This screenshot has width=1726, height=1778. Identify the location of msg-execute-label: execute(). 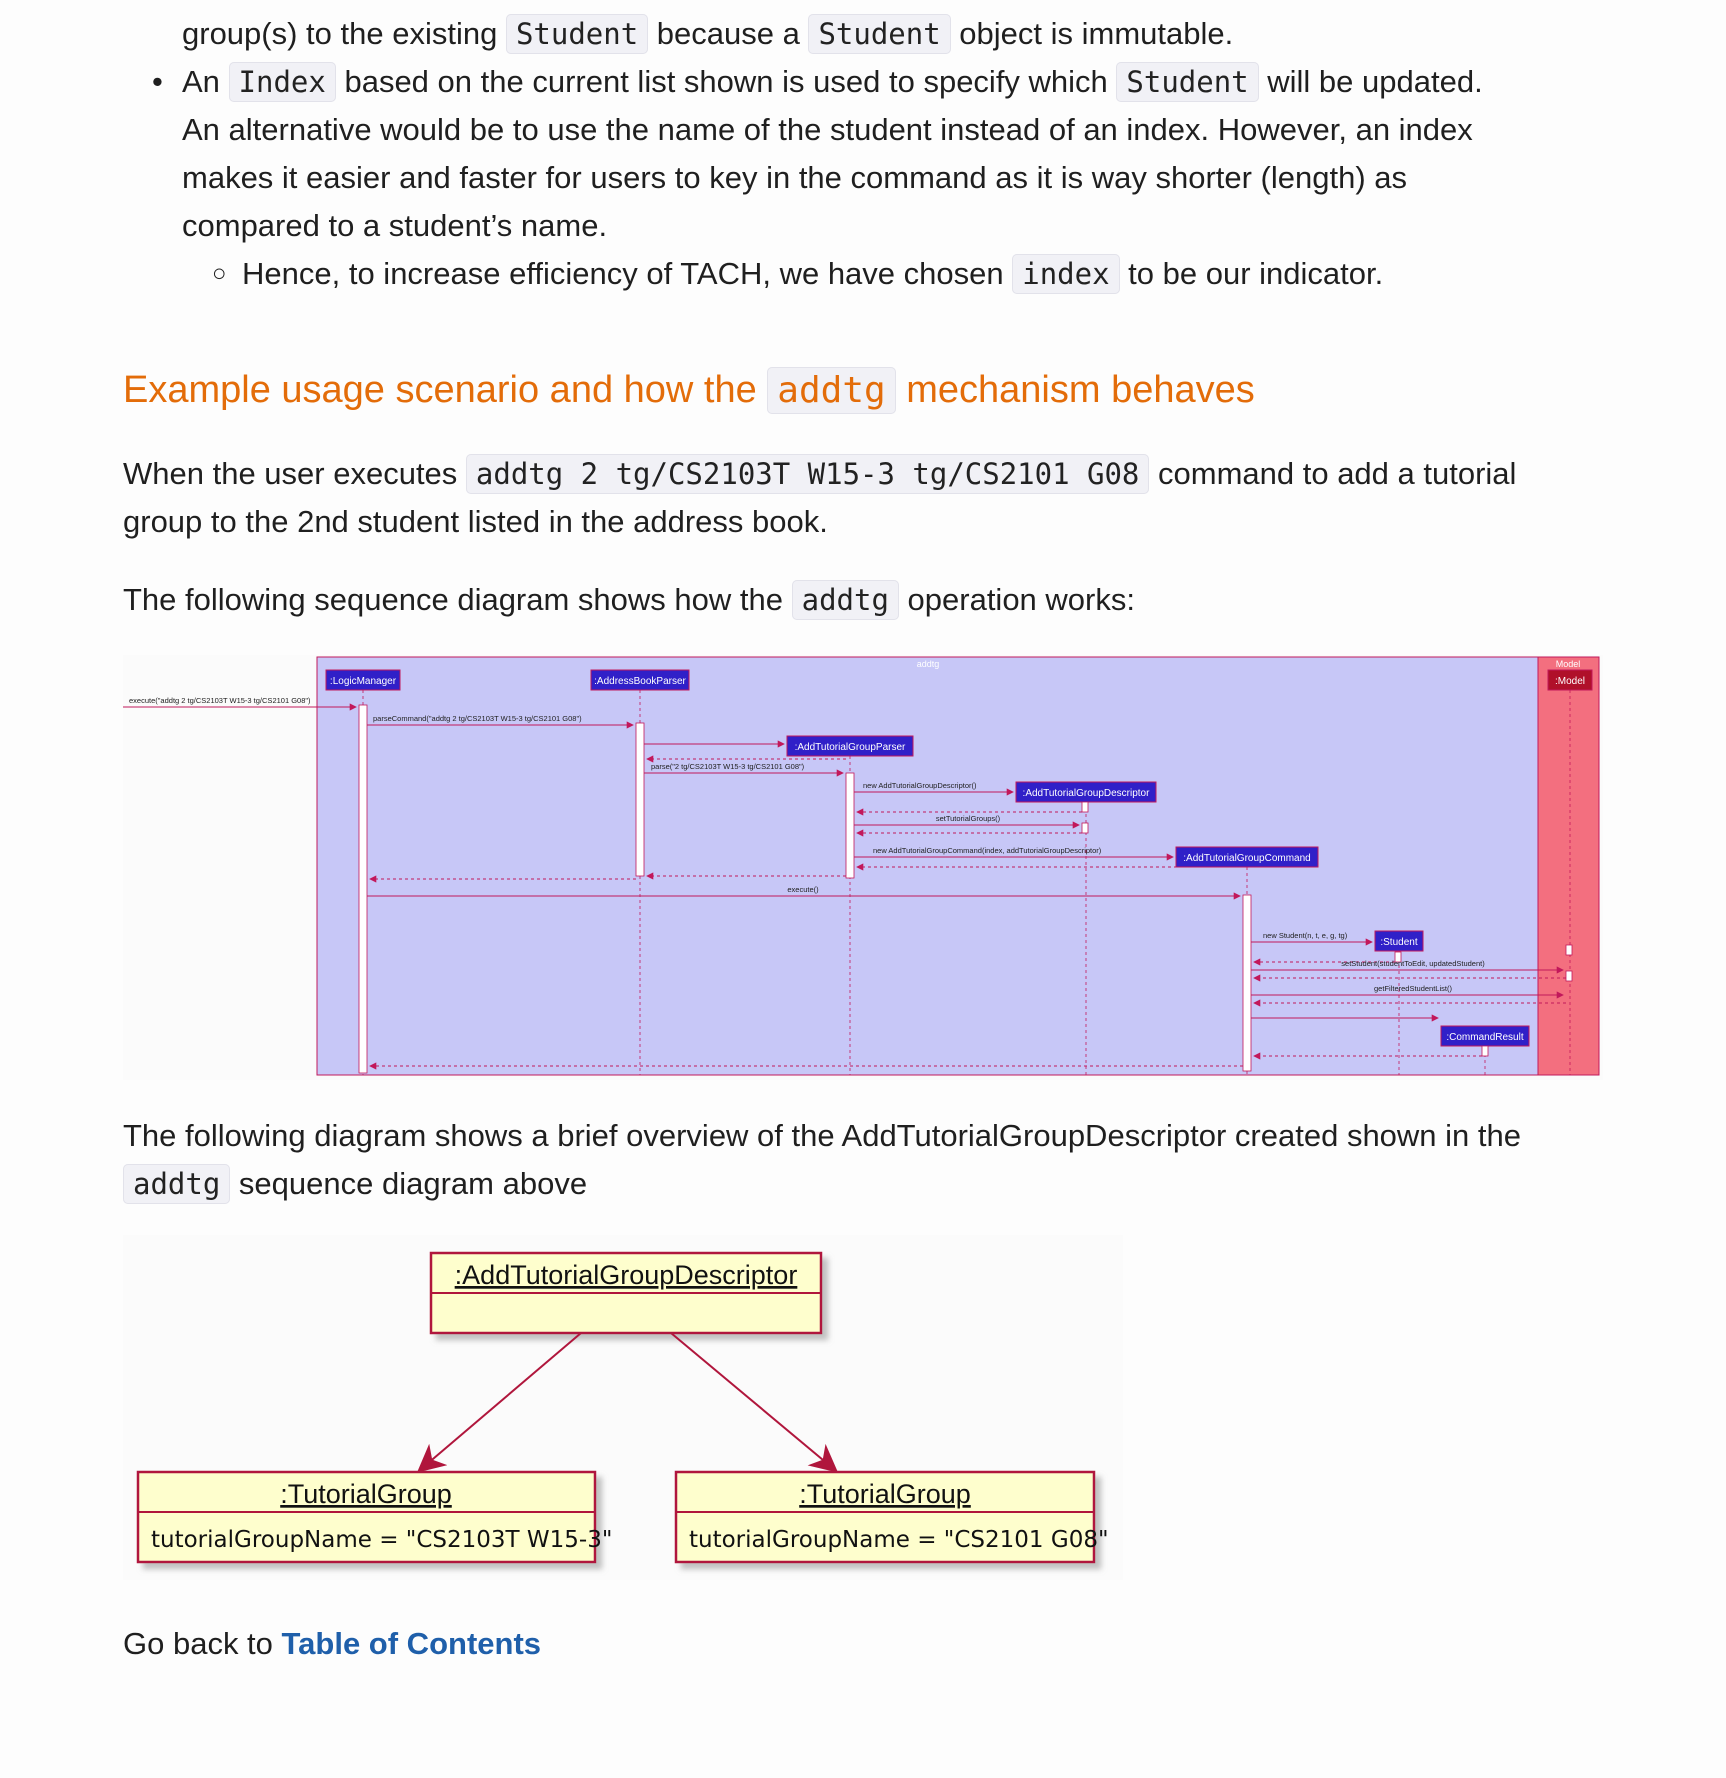
(803, 889).